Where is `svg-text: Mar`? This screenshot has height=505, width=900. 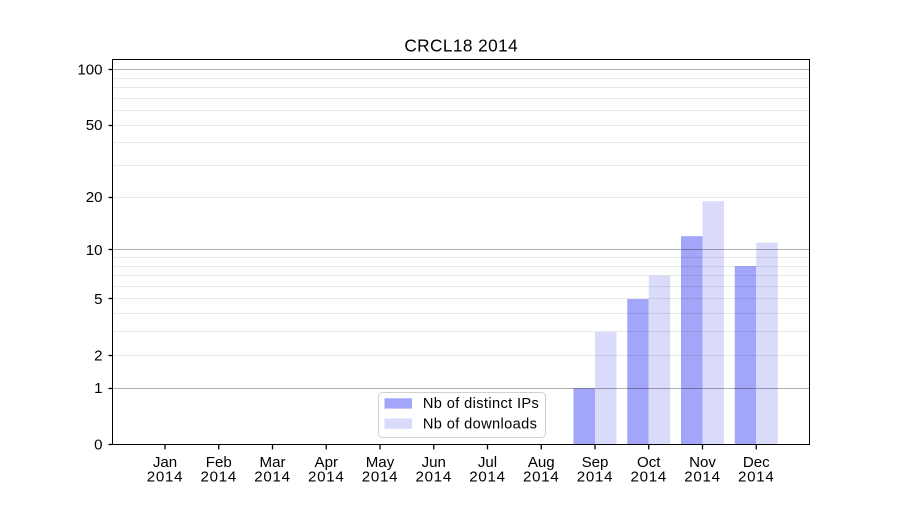
svg-text: Mar is located at coordinates (273, 462).